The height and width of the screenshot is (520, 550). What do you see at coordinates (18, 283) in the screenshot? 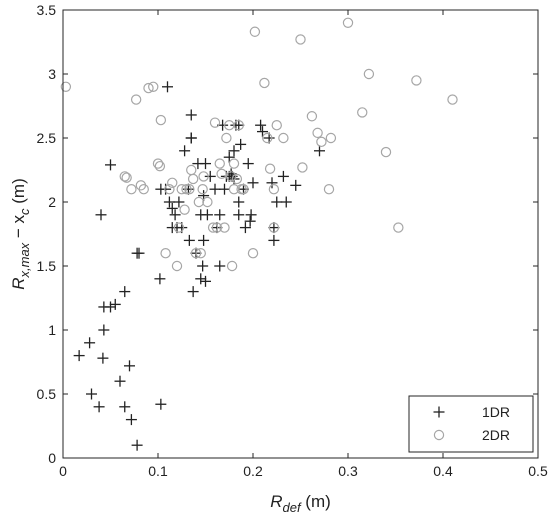
I see `y-axis-title-main: R` at bounding box center [18, 283].